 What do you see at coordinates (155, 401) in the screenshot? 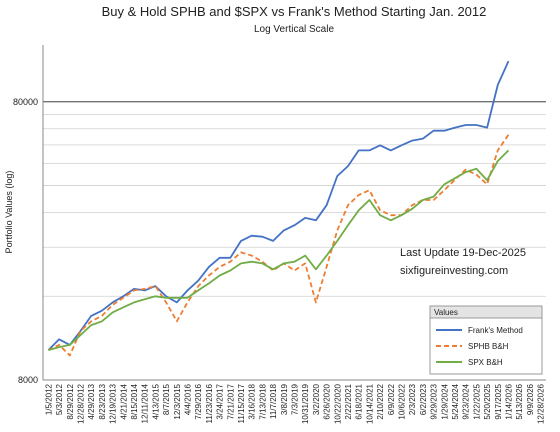
I see `x-tick-label: 4/13/2015` at bounding box center [155, 401].